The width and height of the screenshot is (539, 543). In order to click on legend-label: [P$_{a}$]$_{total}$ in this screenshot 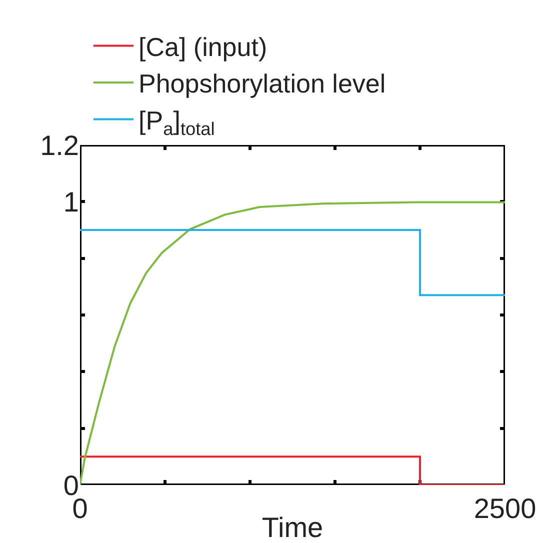, I will do `click(176, 122)`.